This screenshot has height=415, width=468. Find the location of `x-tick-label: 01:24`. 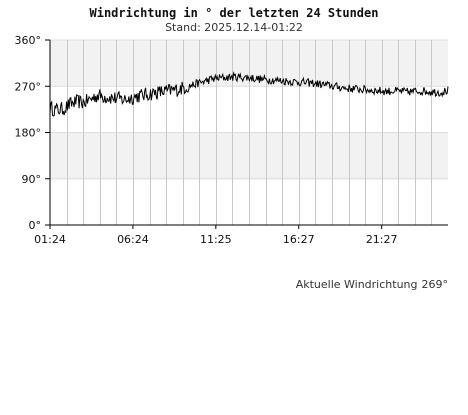

x-tick-label: 01:24 is located at coordinates (50, 239).